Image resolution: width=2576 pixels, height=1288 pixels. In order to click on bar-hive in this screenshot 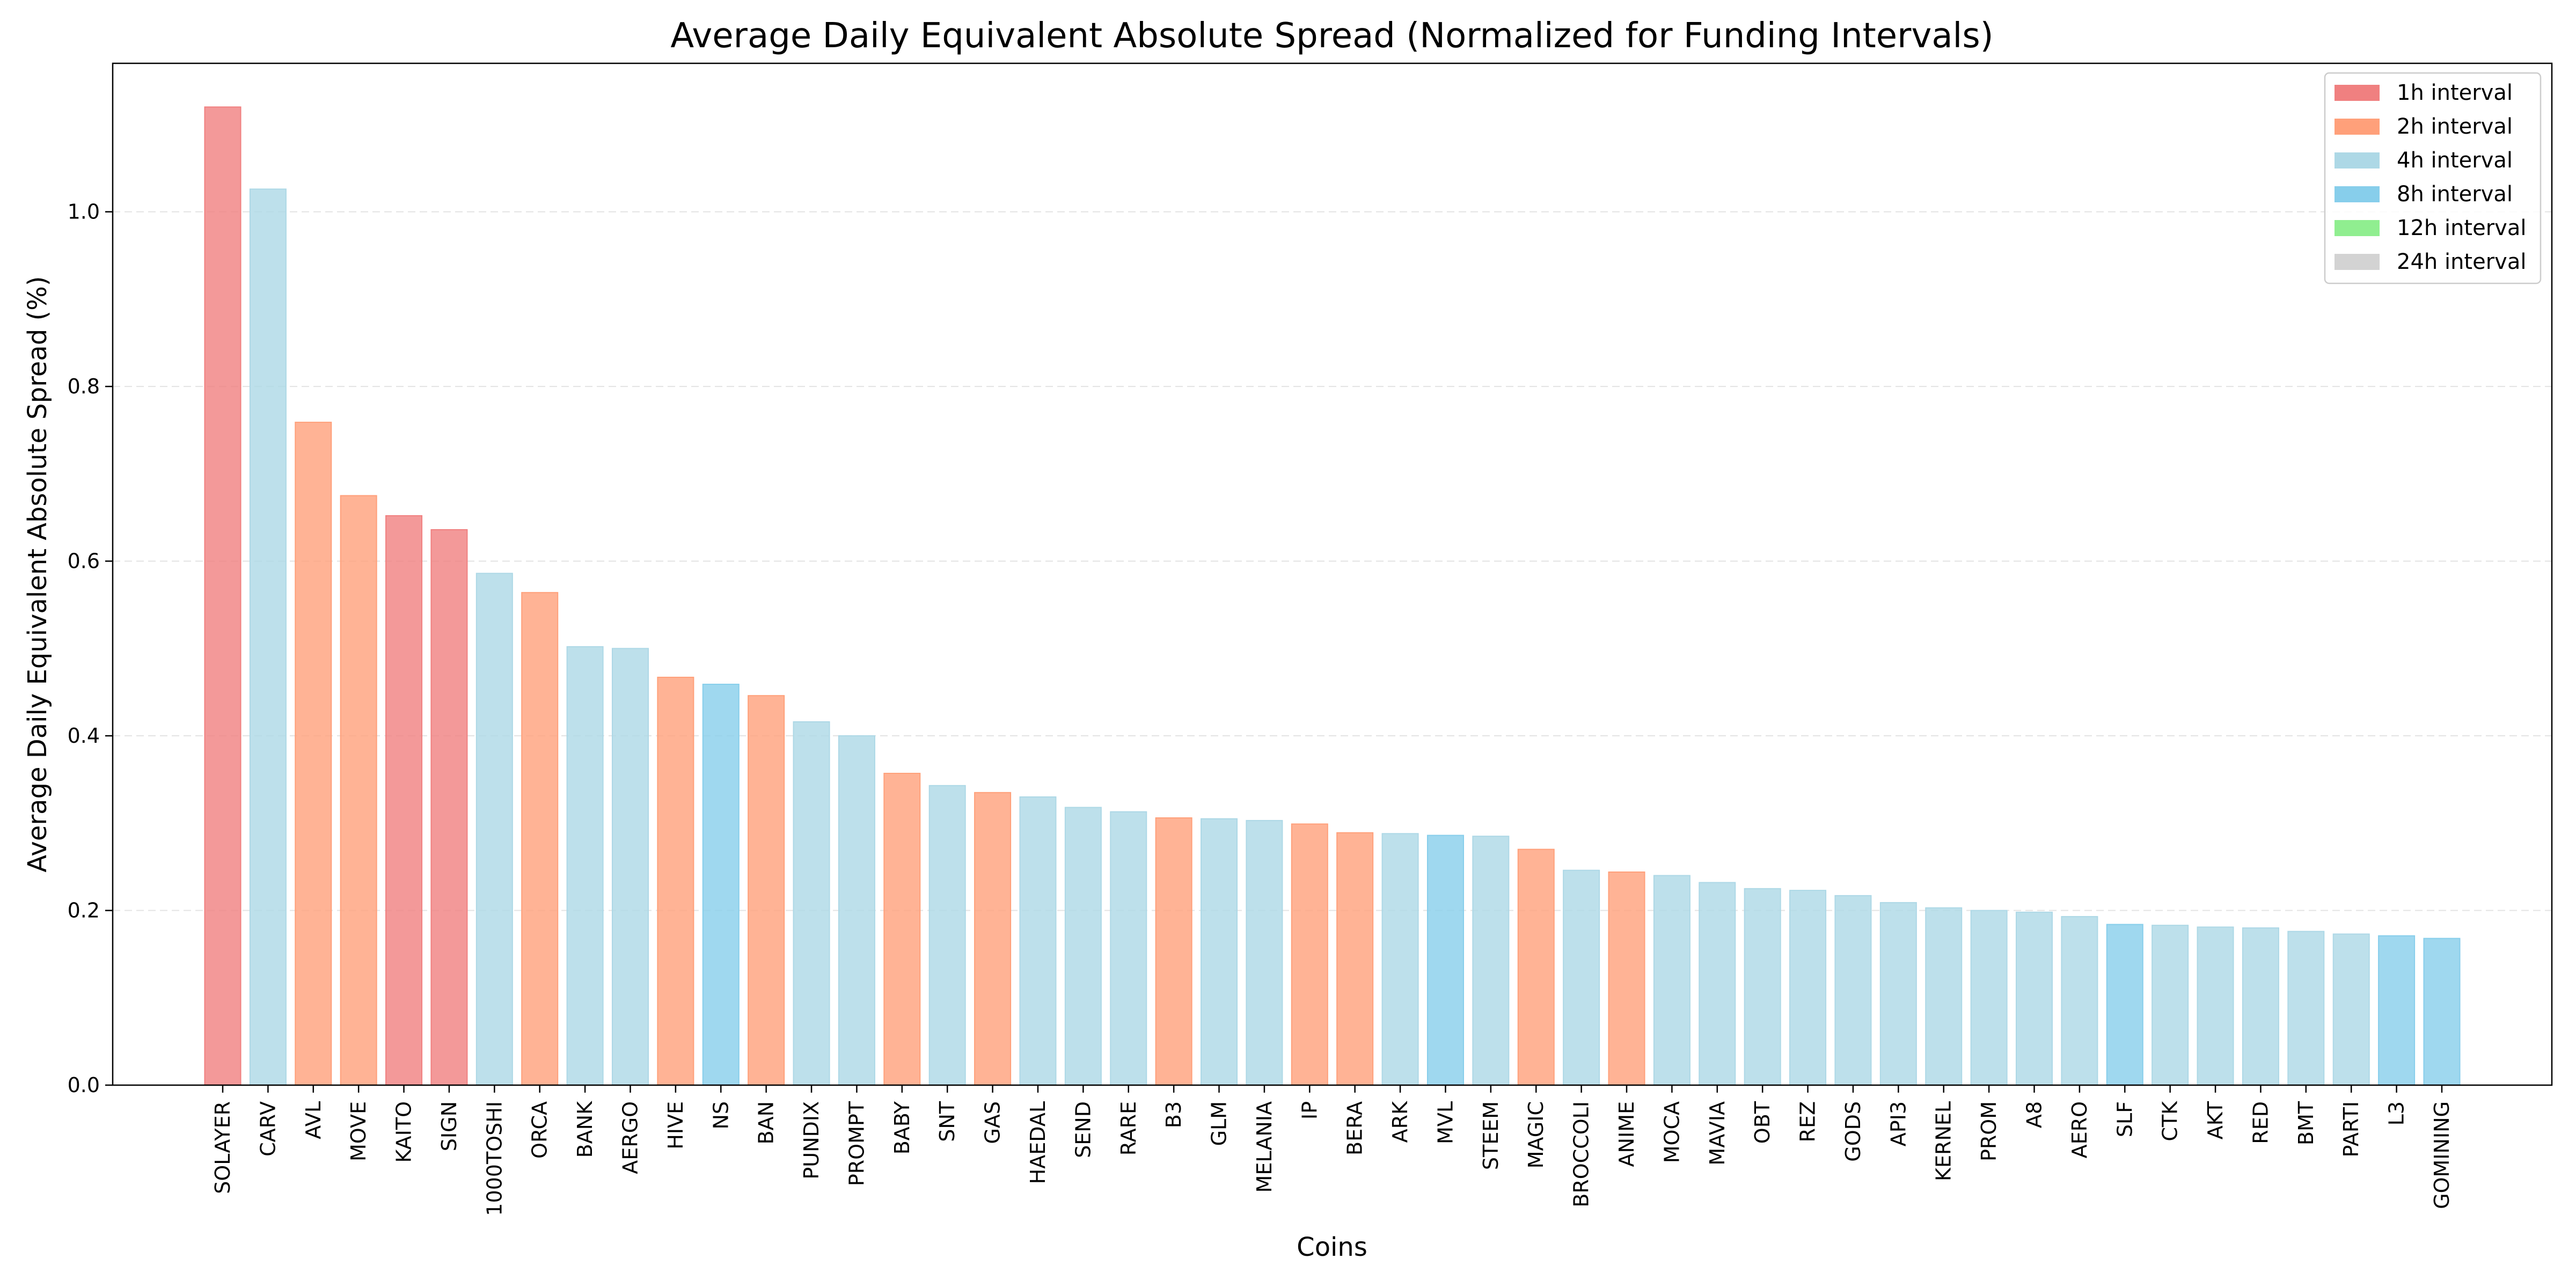, I will do `click(675, 881)`.